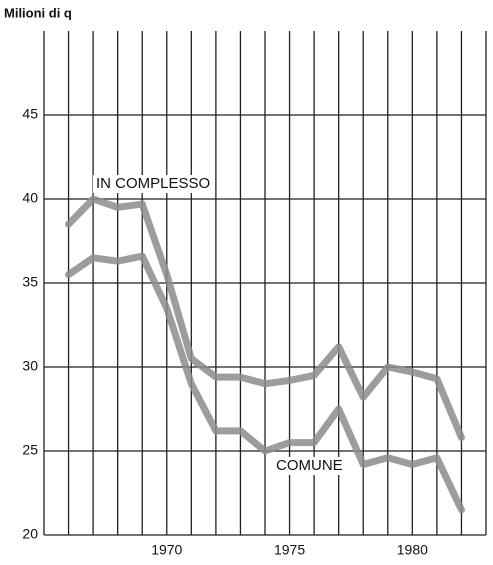  What do you see at coordinates (30, 114) in the screenshot?
I see `y-tick-label: 45` at bounding box center [30, 114].